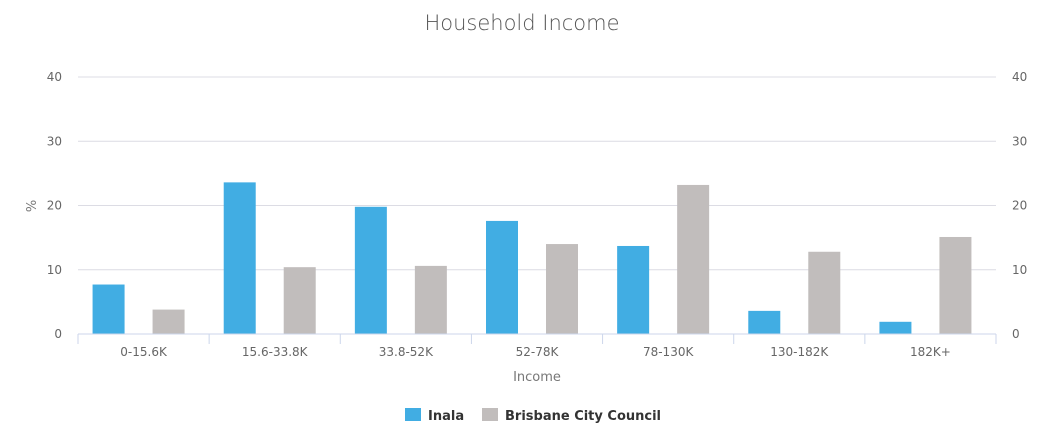  What do you see at coordinates (54, 206) in the screenshot?
I see `y-tick-left-2: 20` at bounding box center [54, 206].